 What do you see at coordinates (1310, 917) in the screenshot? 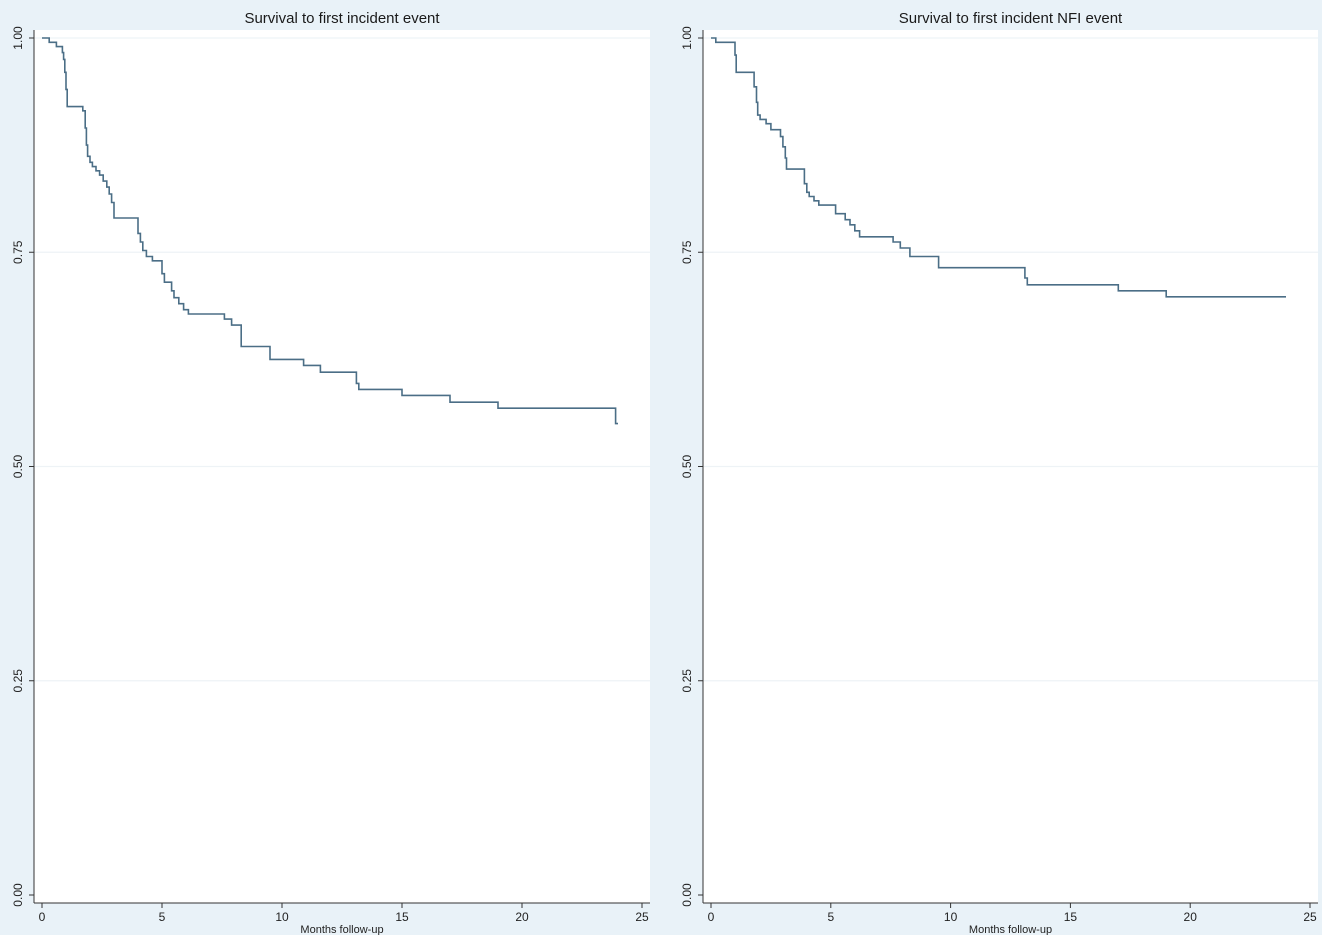
I see `chart-2-xtick-label-5: 25` at bounding box center [1310, 917].